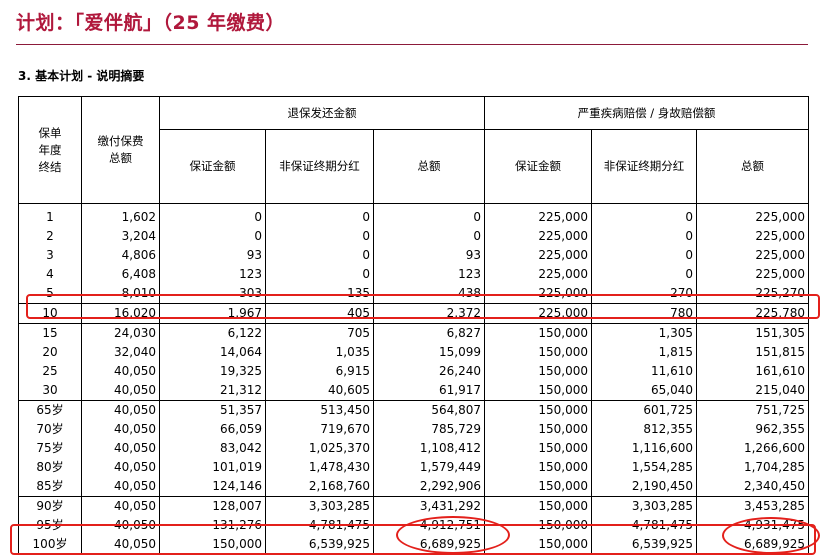 The width and height of the screenshot is (822, 556). What do you see at coordinates (429, 525) in the screenshot?
I see `cell-sv-total: 4,912,751` at bounding box center [429, 525].